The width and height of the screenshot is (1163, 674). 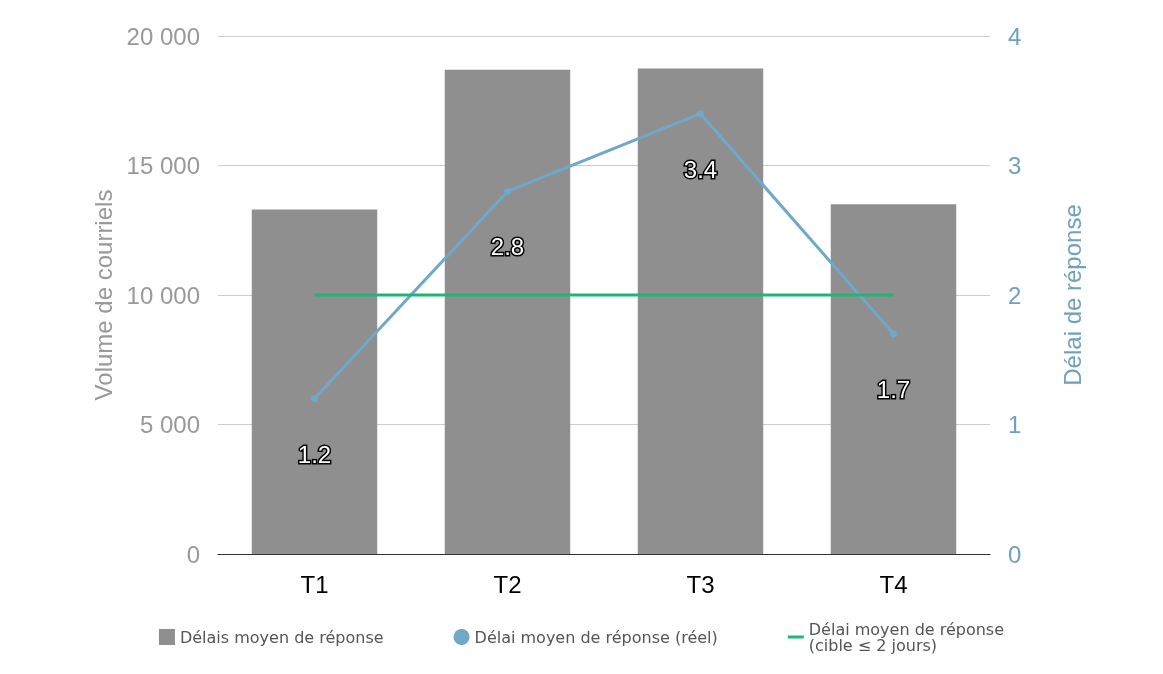 What do you see at coordinates (314, 584) in the screenshot?
I see `x-tick-label: T1` at bounding box center [314, 584].